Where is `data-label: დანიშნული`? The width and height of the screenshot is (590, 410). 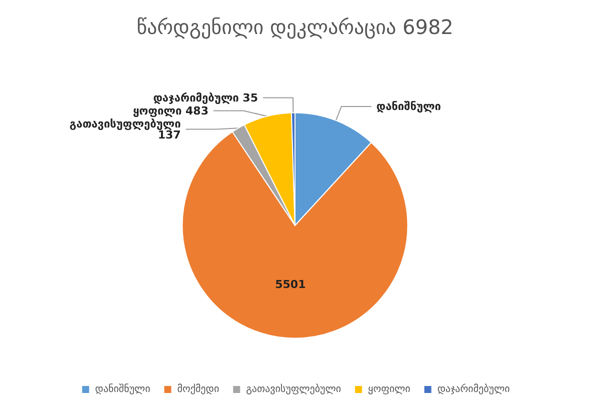 data-label: დანიშნული is located at coordinates (408, 106).